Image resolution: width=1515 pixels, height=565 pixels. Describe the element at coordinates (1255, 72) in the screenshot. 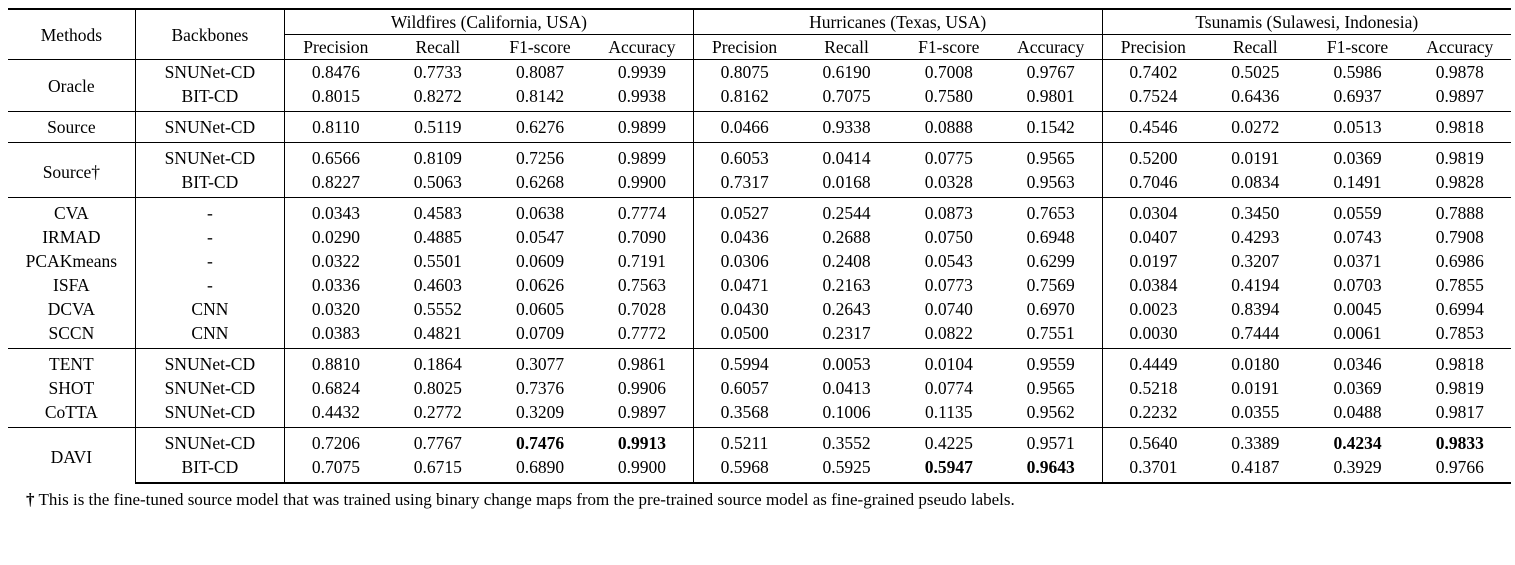

I see `metric-value: 0.5025` at that location.